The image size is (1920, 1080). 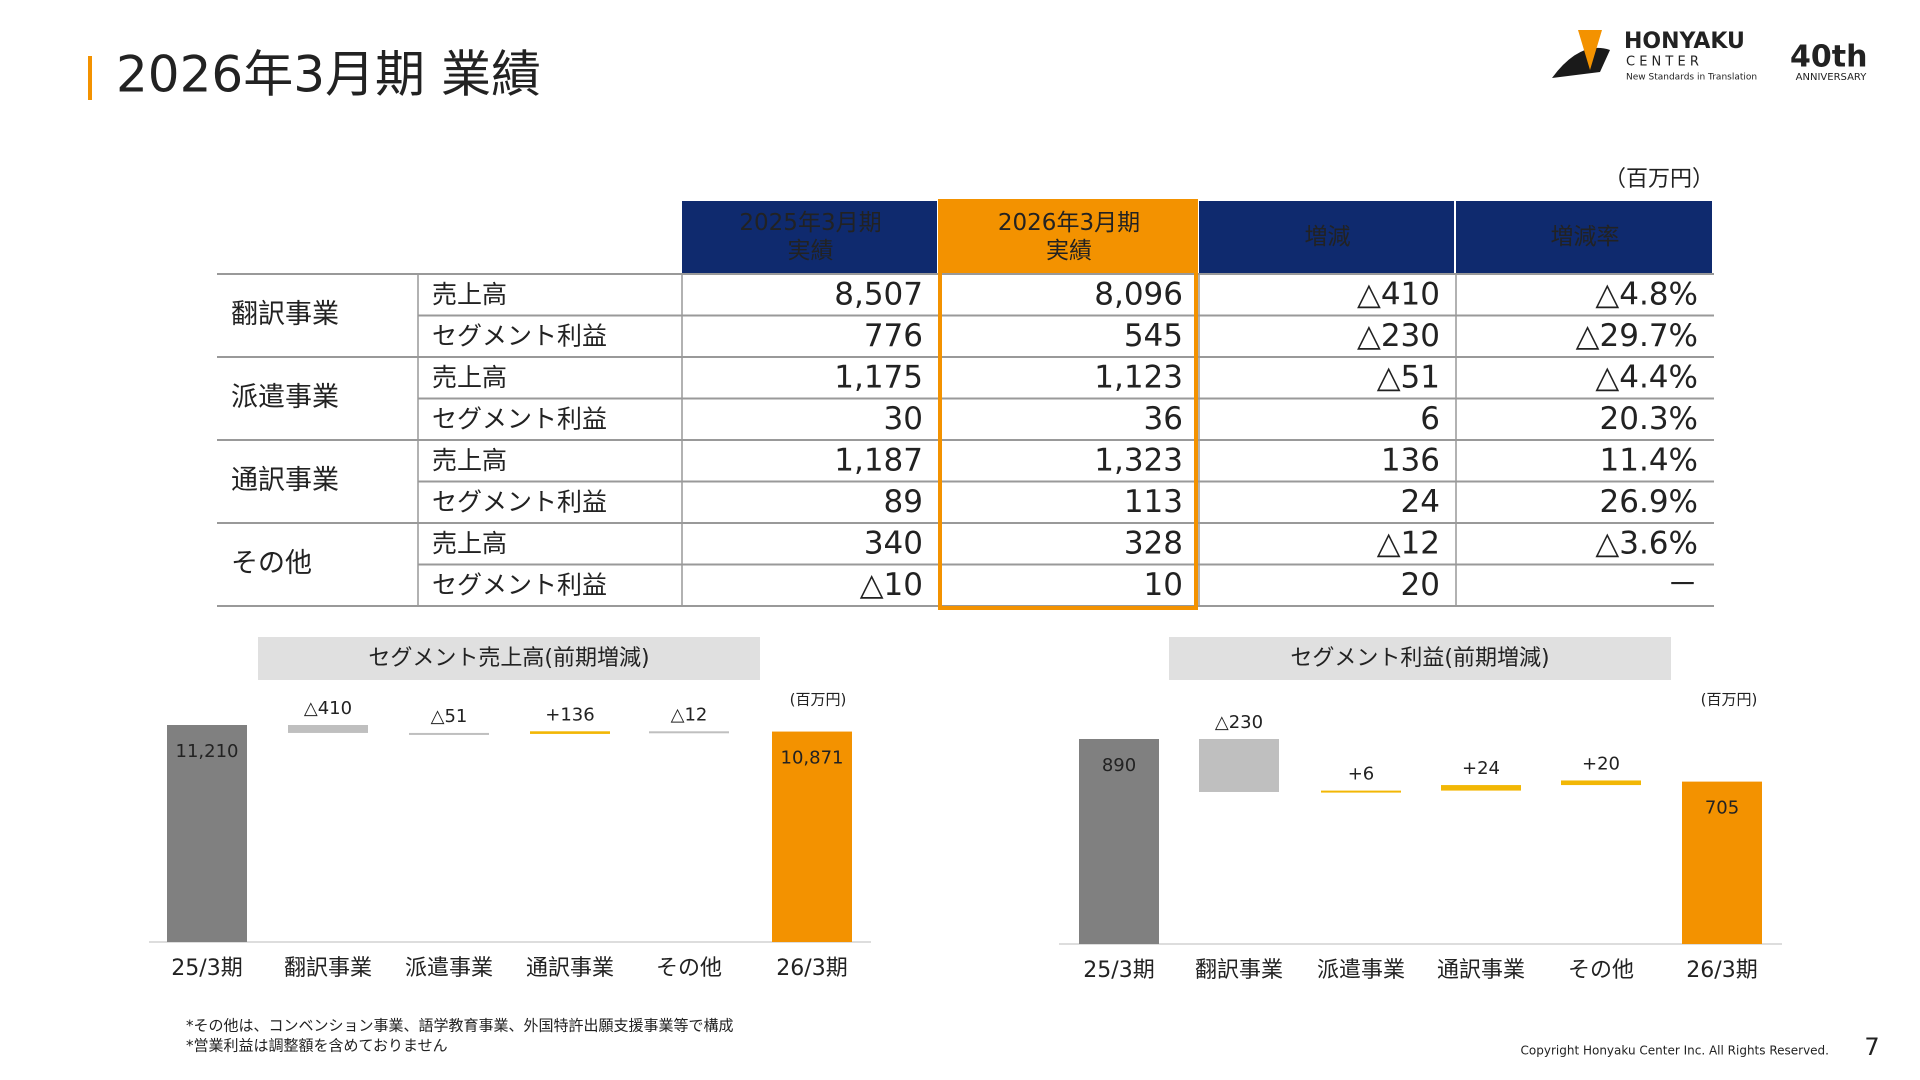 What do you see at coordinates (878, 294) in the screenshot?
I see `table-cell: 8,507` at bounding box center [878, 294].